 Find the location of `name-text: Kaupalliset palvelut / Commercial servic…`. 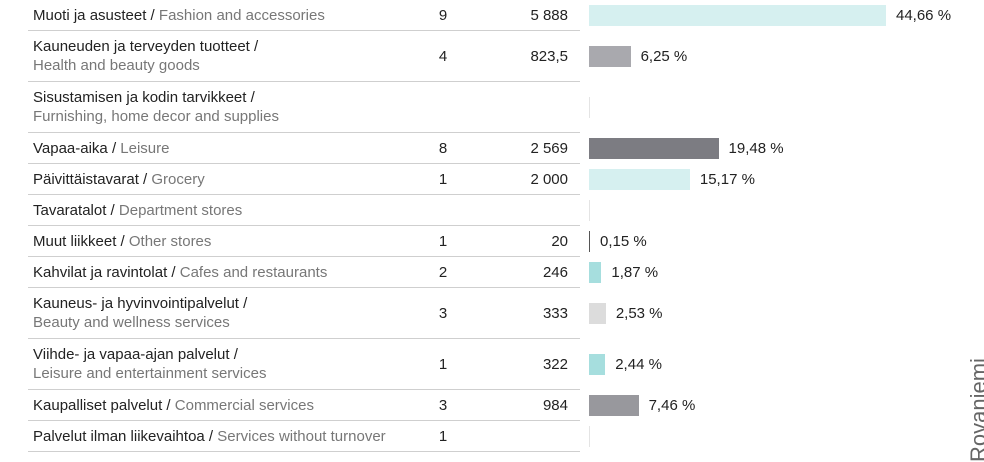

name-text: Kaupalliset palvelut / Commercial servic… is located at coordinates (173, 405).